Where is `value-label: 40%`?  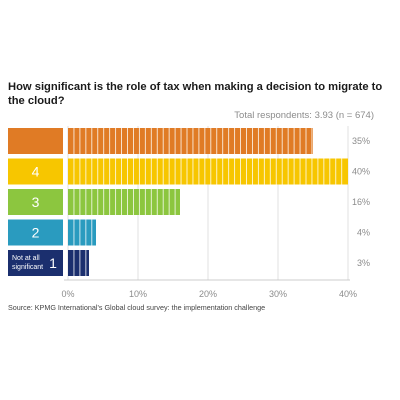
value-label: 40% is located at coordinates (361, 172).